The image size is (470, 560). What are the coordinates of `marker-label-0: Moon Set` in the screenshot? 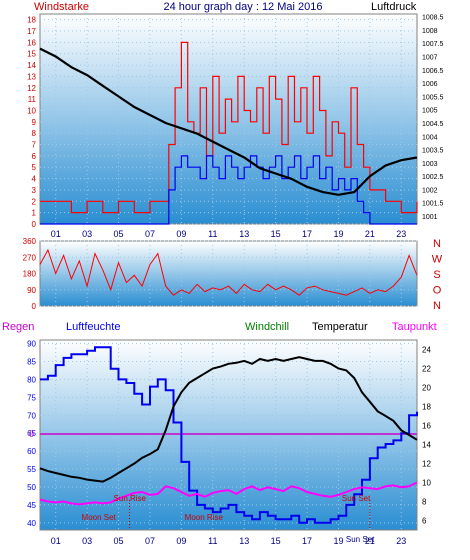 It's located at (99, 517).